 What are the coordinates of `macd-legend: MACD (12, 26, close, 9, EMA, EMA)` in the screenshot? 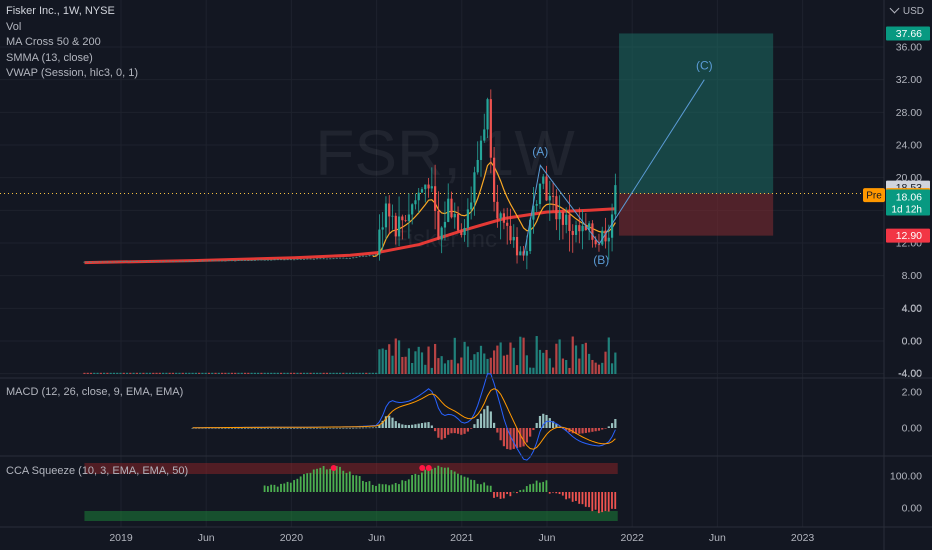 It's located at (95, 392).